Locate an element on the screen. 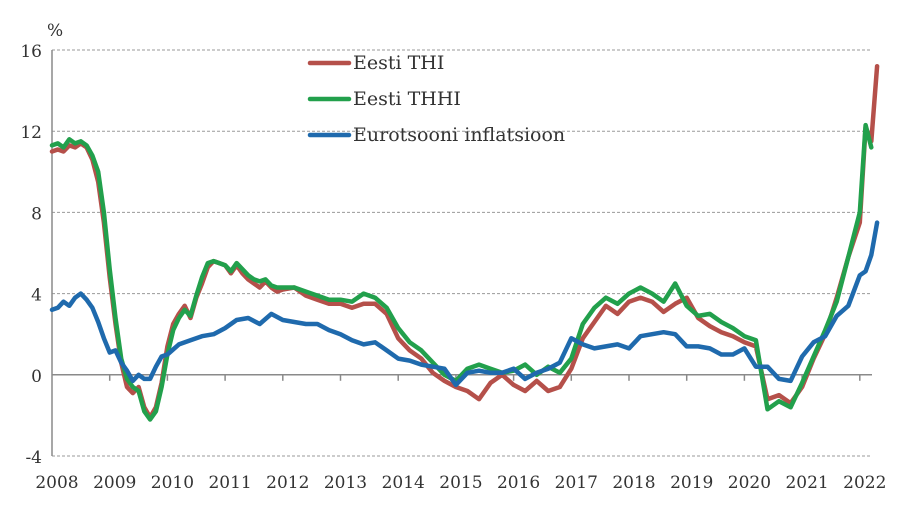 The width and height of the screenshot is (907, 510). x-tick-label: 2009 is located at coordinates (114, 483).